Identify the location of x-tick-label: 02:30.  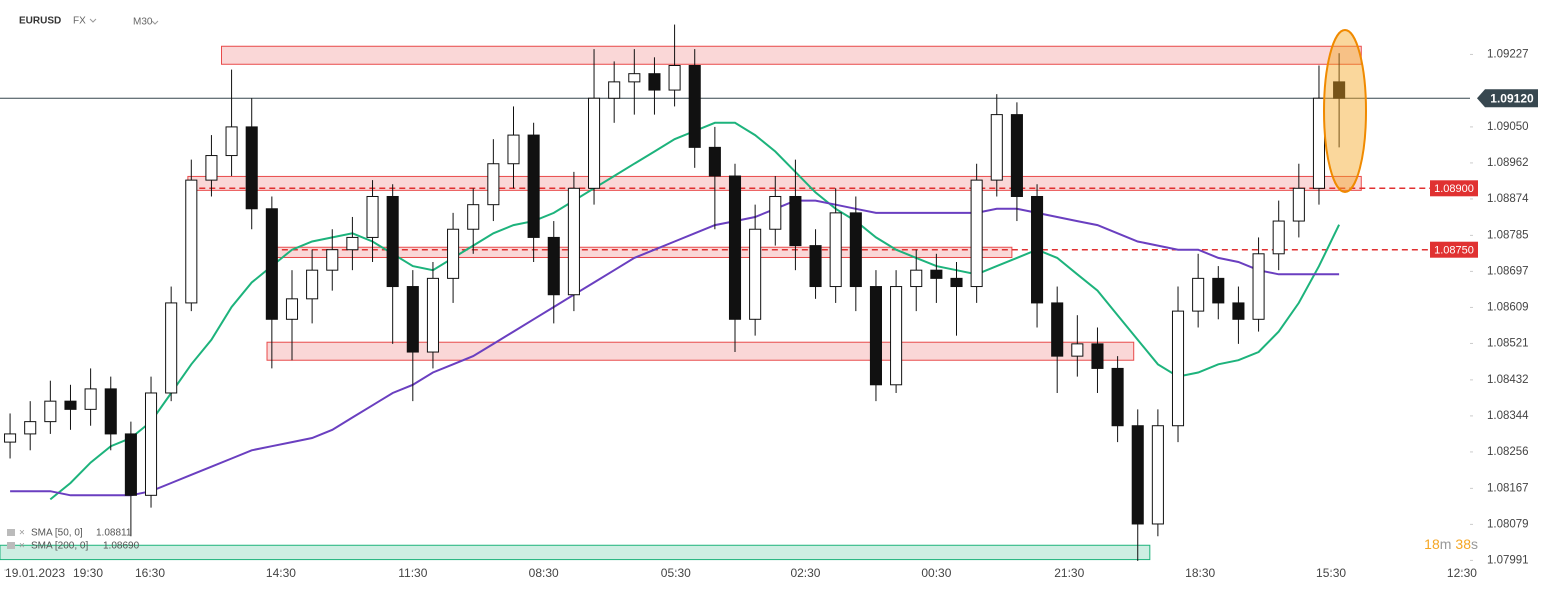
(805, 573).